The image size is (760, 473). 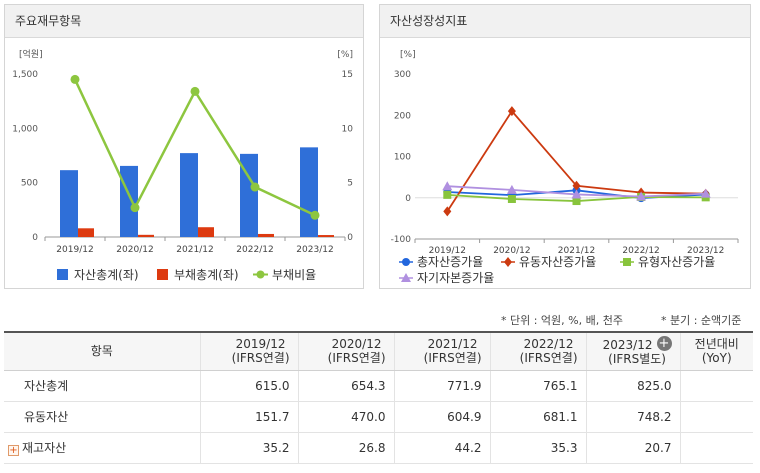 I want to click on legend-label: 자기자본증가율, so click(x=455, y=278).